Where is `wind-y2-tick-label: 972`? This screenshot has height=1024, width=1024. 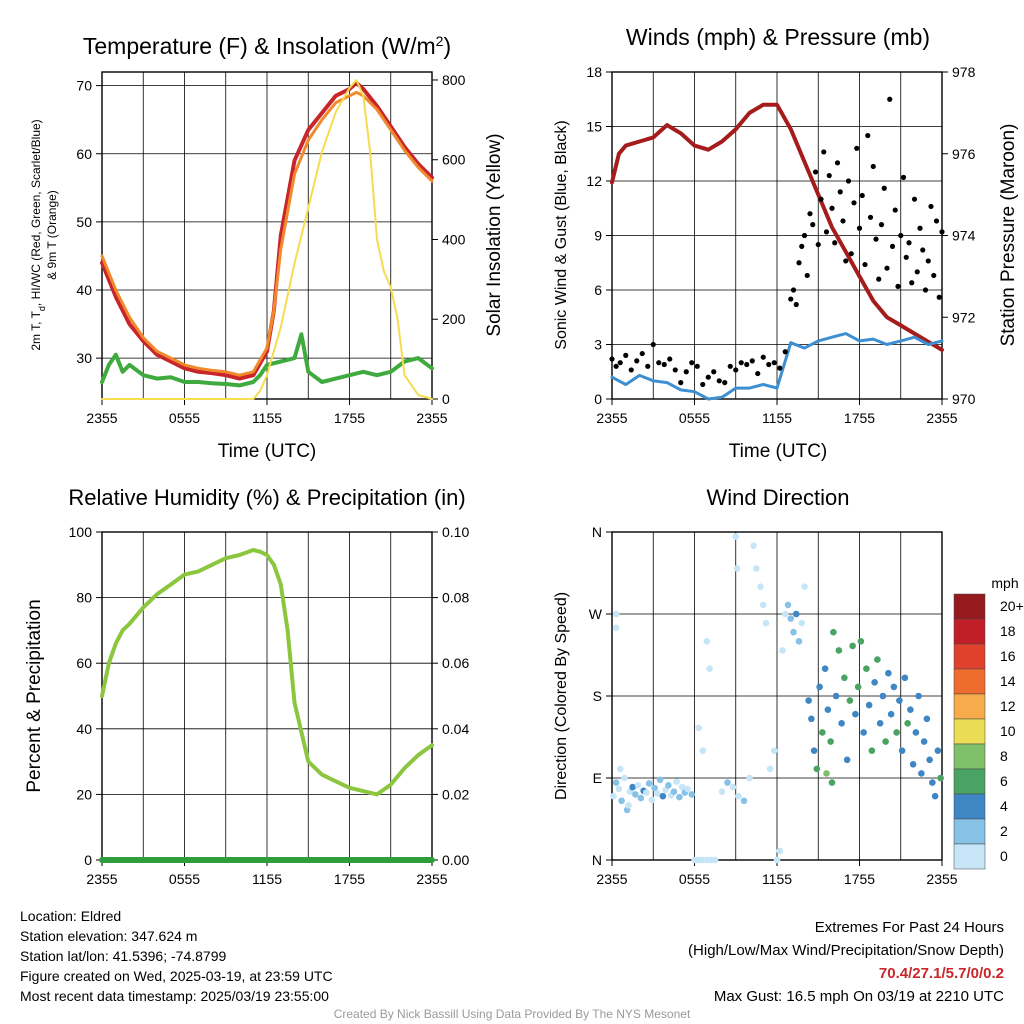 wind-y2-tick-label: 972 is located at coordinates (964, 317).